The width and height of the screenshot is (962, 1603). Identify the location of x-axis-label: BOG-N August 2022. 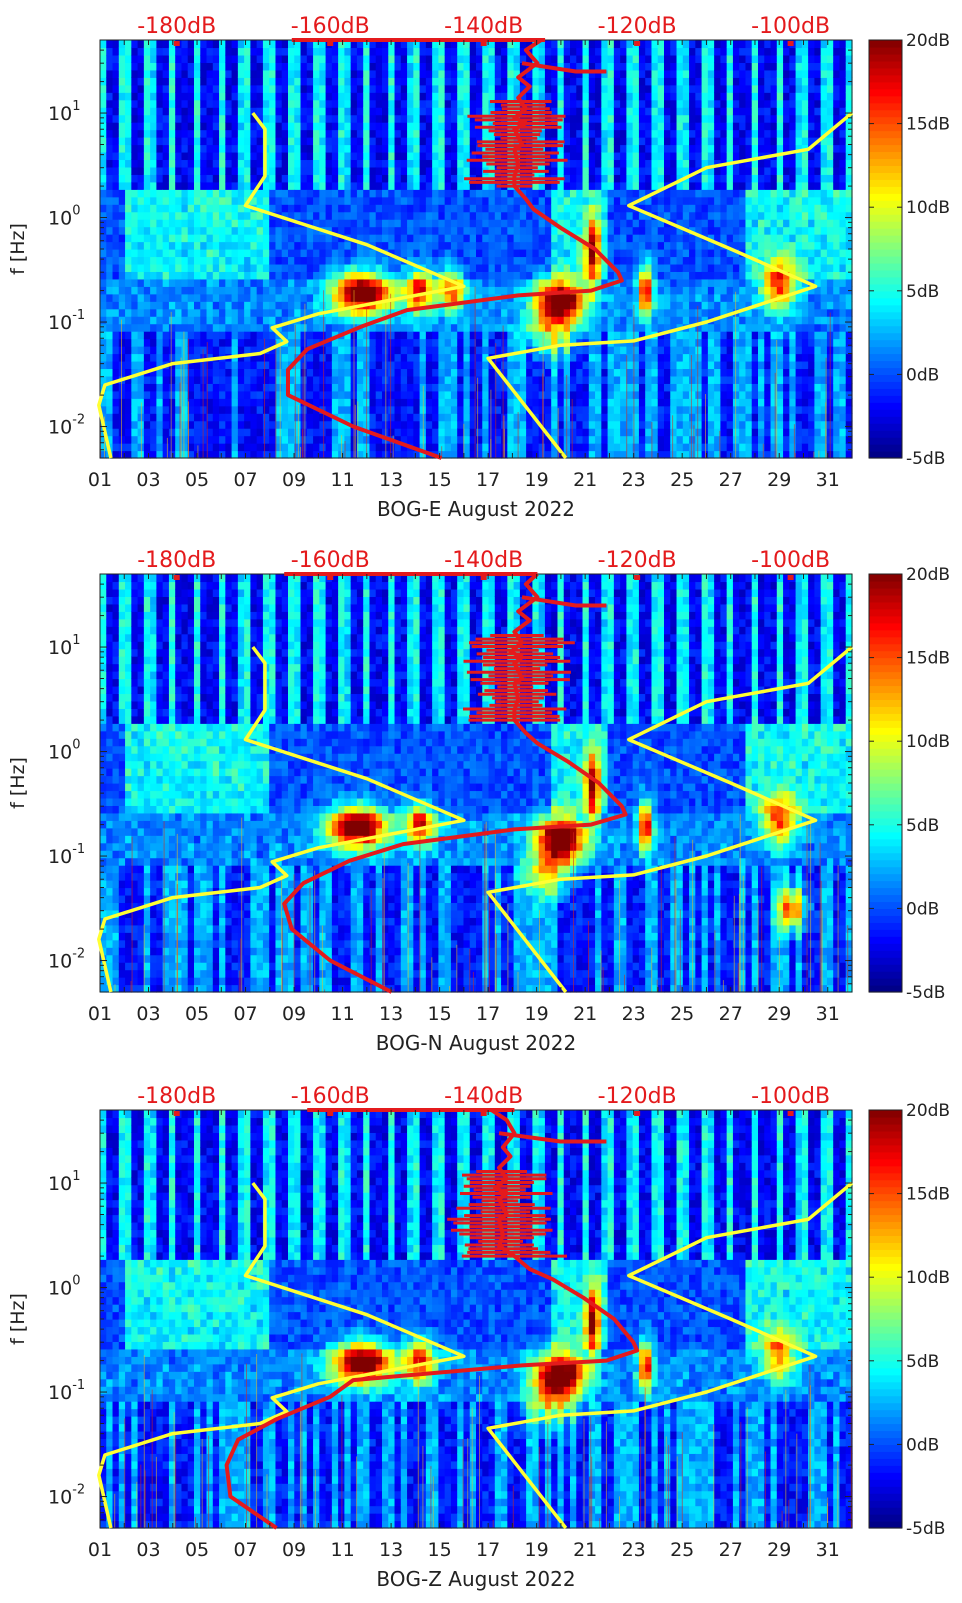
(476, 1043).